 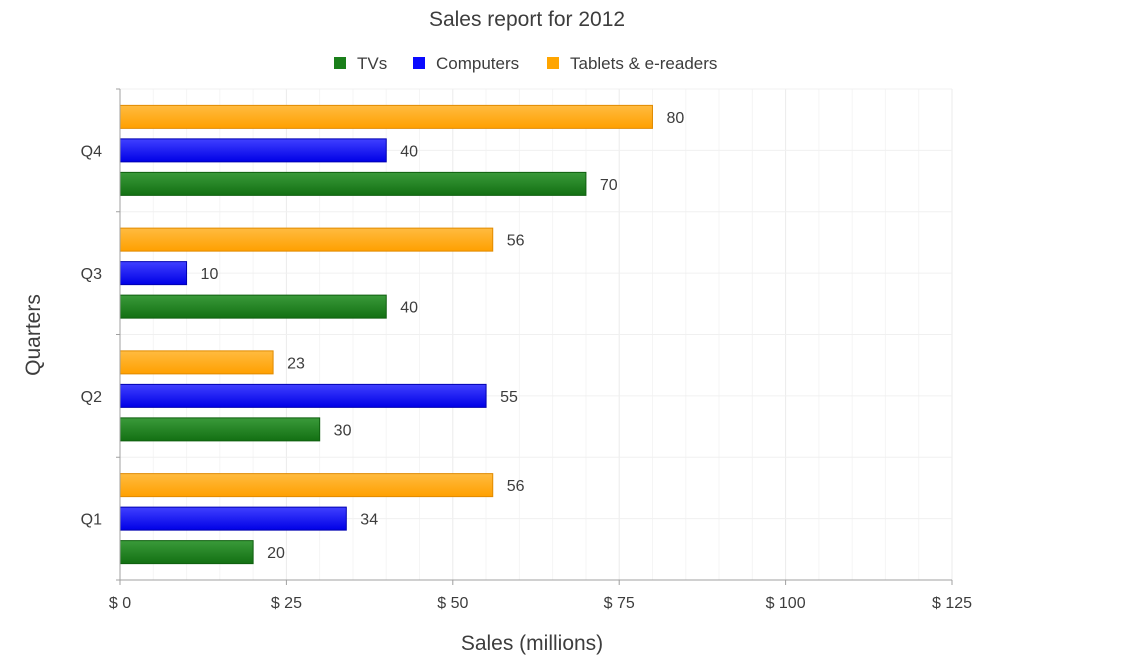 What do you see at coordinates (343, 430) in the screenshot?
I see `data-label: 30` at bounding box center [343, 430].